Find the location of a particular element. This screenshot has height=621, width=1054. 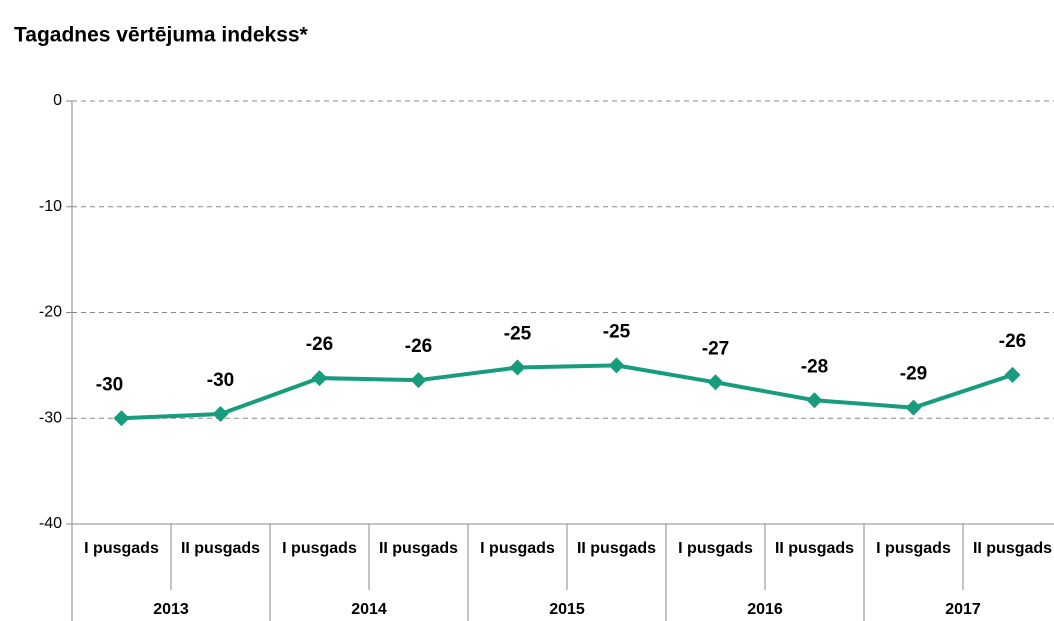

y-tick-label: -40 is located at coordinates (50, 523).